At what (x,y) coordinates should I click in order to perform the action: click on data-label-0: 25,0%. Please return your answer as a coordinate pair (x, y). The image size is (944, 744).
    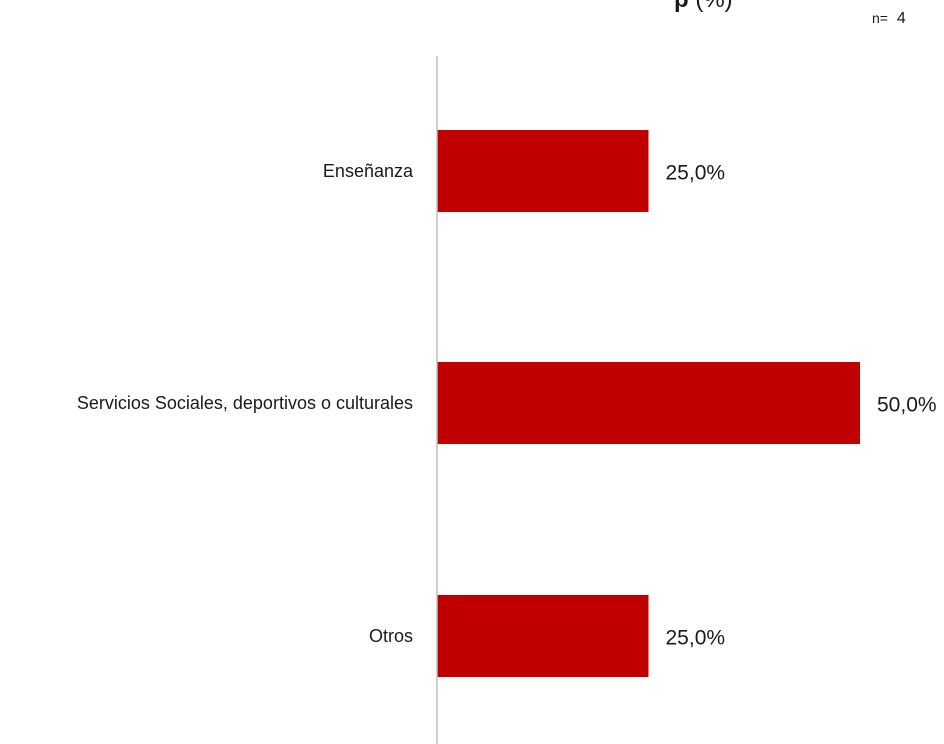
    Looking at the image, I should click on (696, 173).